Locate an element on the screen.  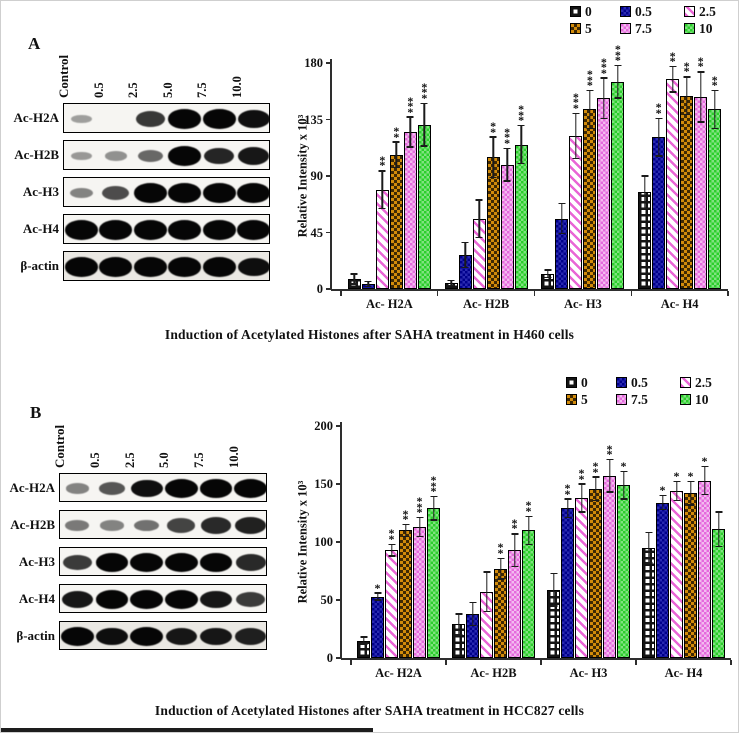
lane-header: 5.0 is located at coordinates (164, 460).